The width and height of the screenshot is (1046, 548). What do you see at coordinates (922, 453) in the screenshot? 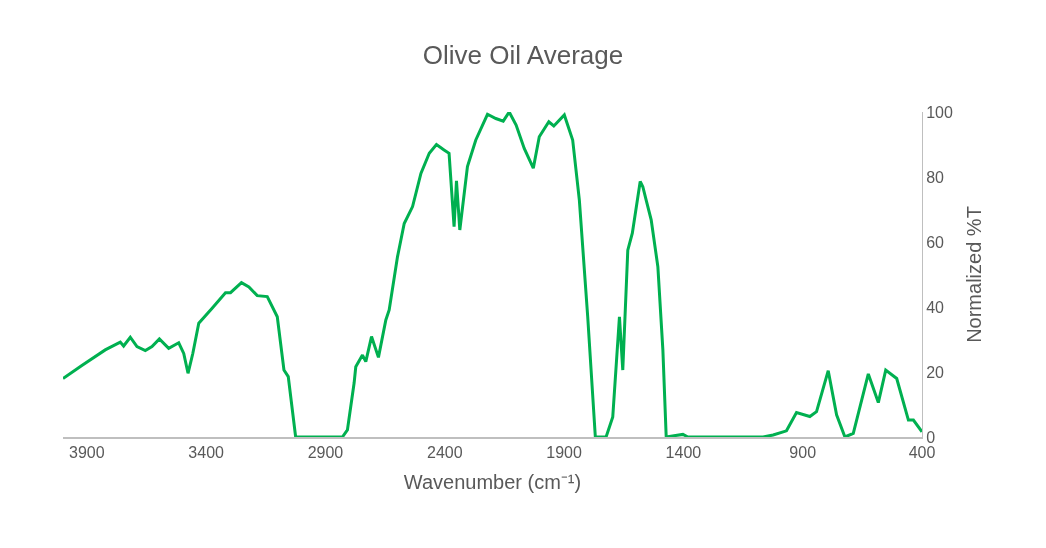
I see `x-tick-label: 400` at bounding box center [922, 453].